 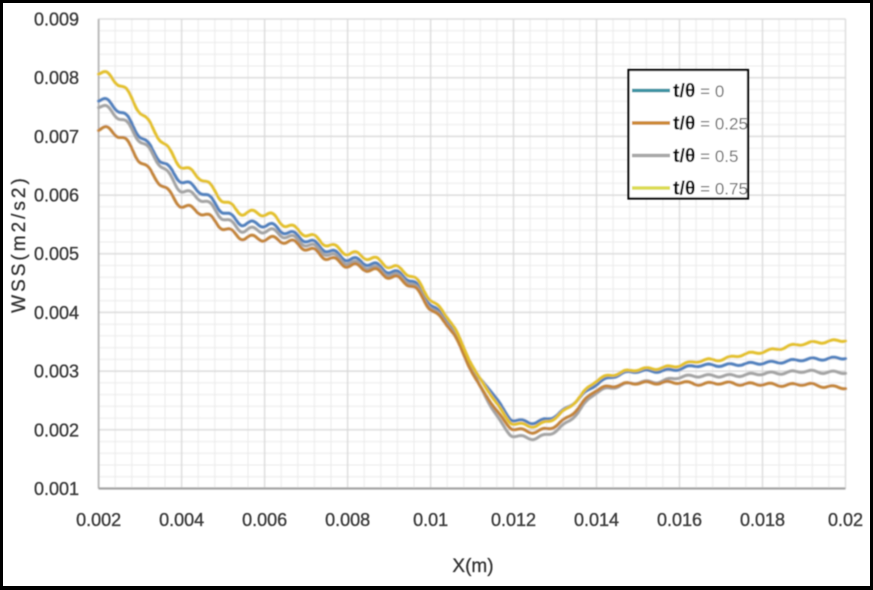 I want to click on svg-text: t/θ = 0, so click(x=698, y=91).